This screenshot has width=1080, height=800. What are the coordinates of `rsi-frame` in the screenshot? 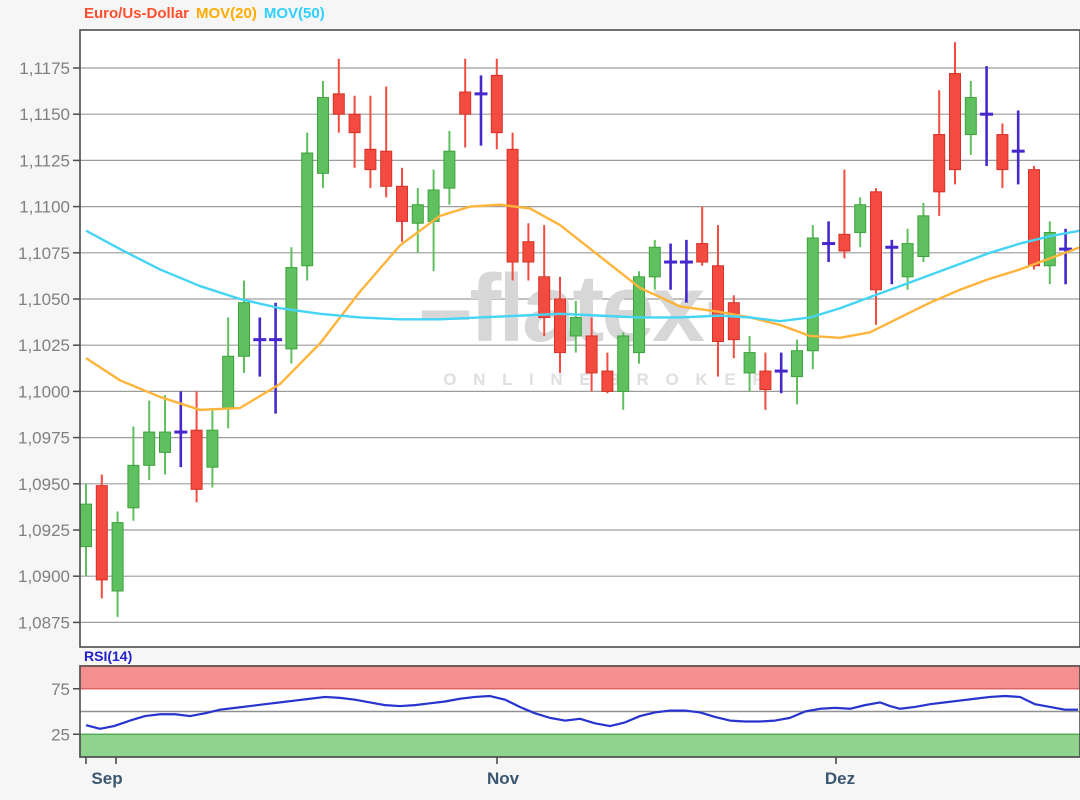 It's located at (579, 711).